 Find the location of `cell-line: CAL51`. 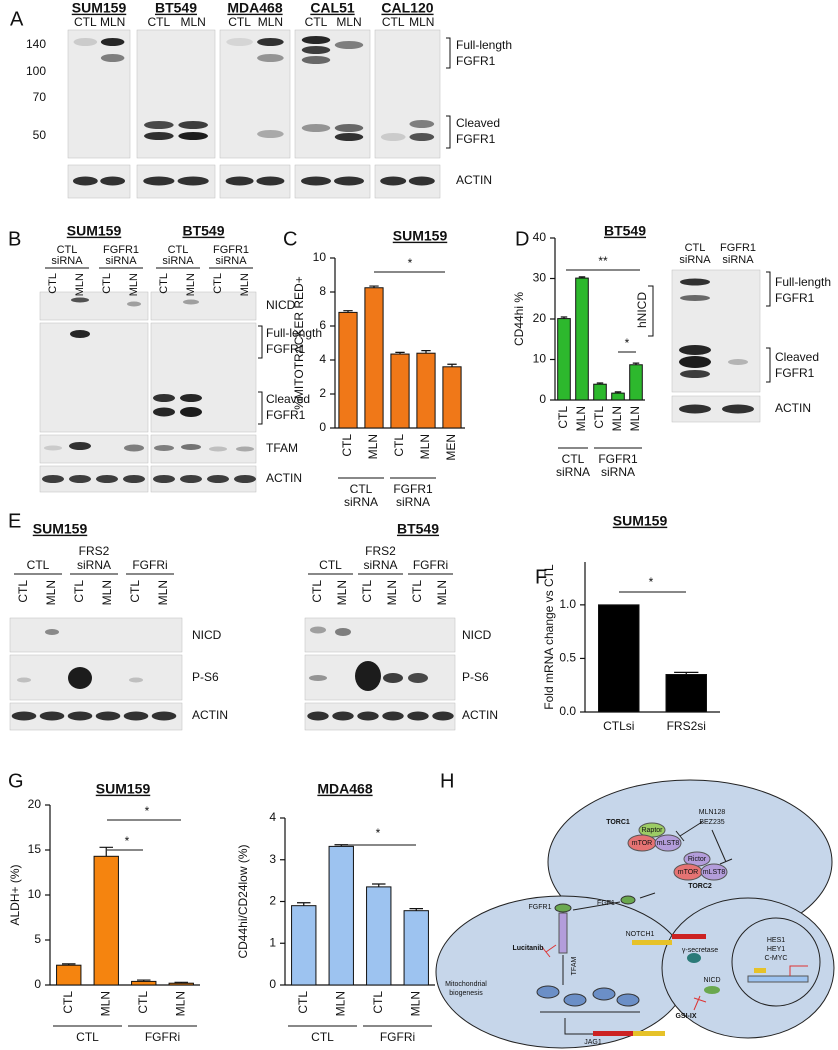

cell-line: CAL51 is located at coordinates (332, 8).